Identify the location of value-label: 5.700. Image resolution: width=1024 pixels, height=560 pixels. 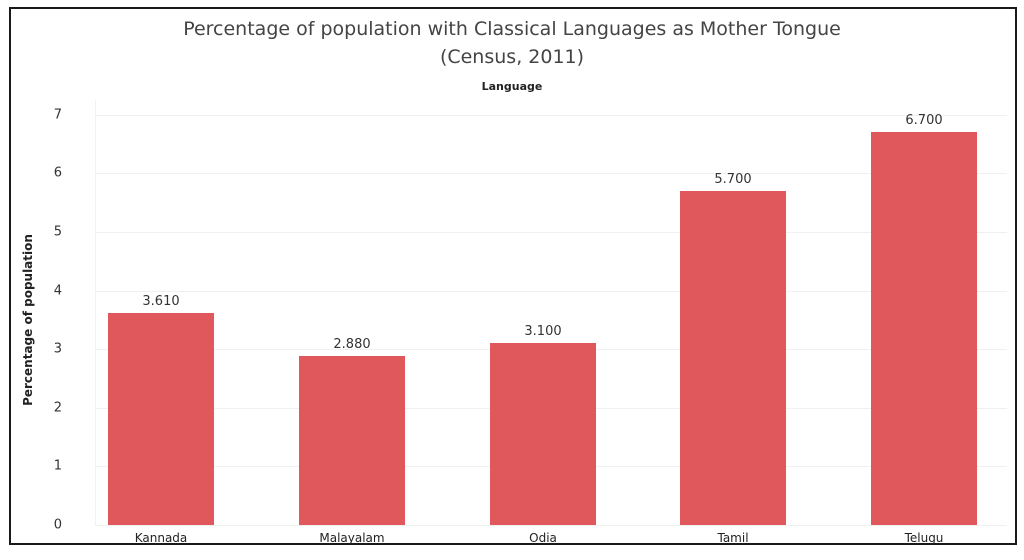
(733, 179).